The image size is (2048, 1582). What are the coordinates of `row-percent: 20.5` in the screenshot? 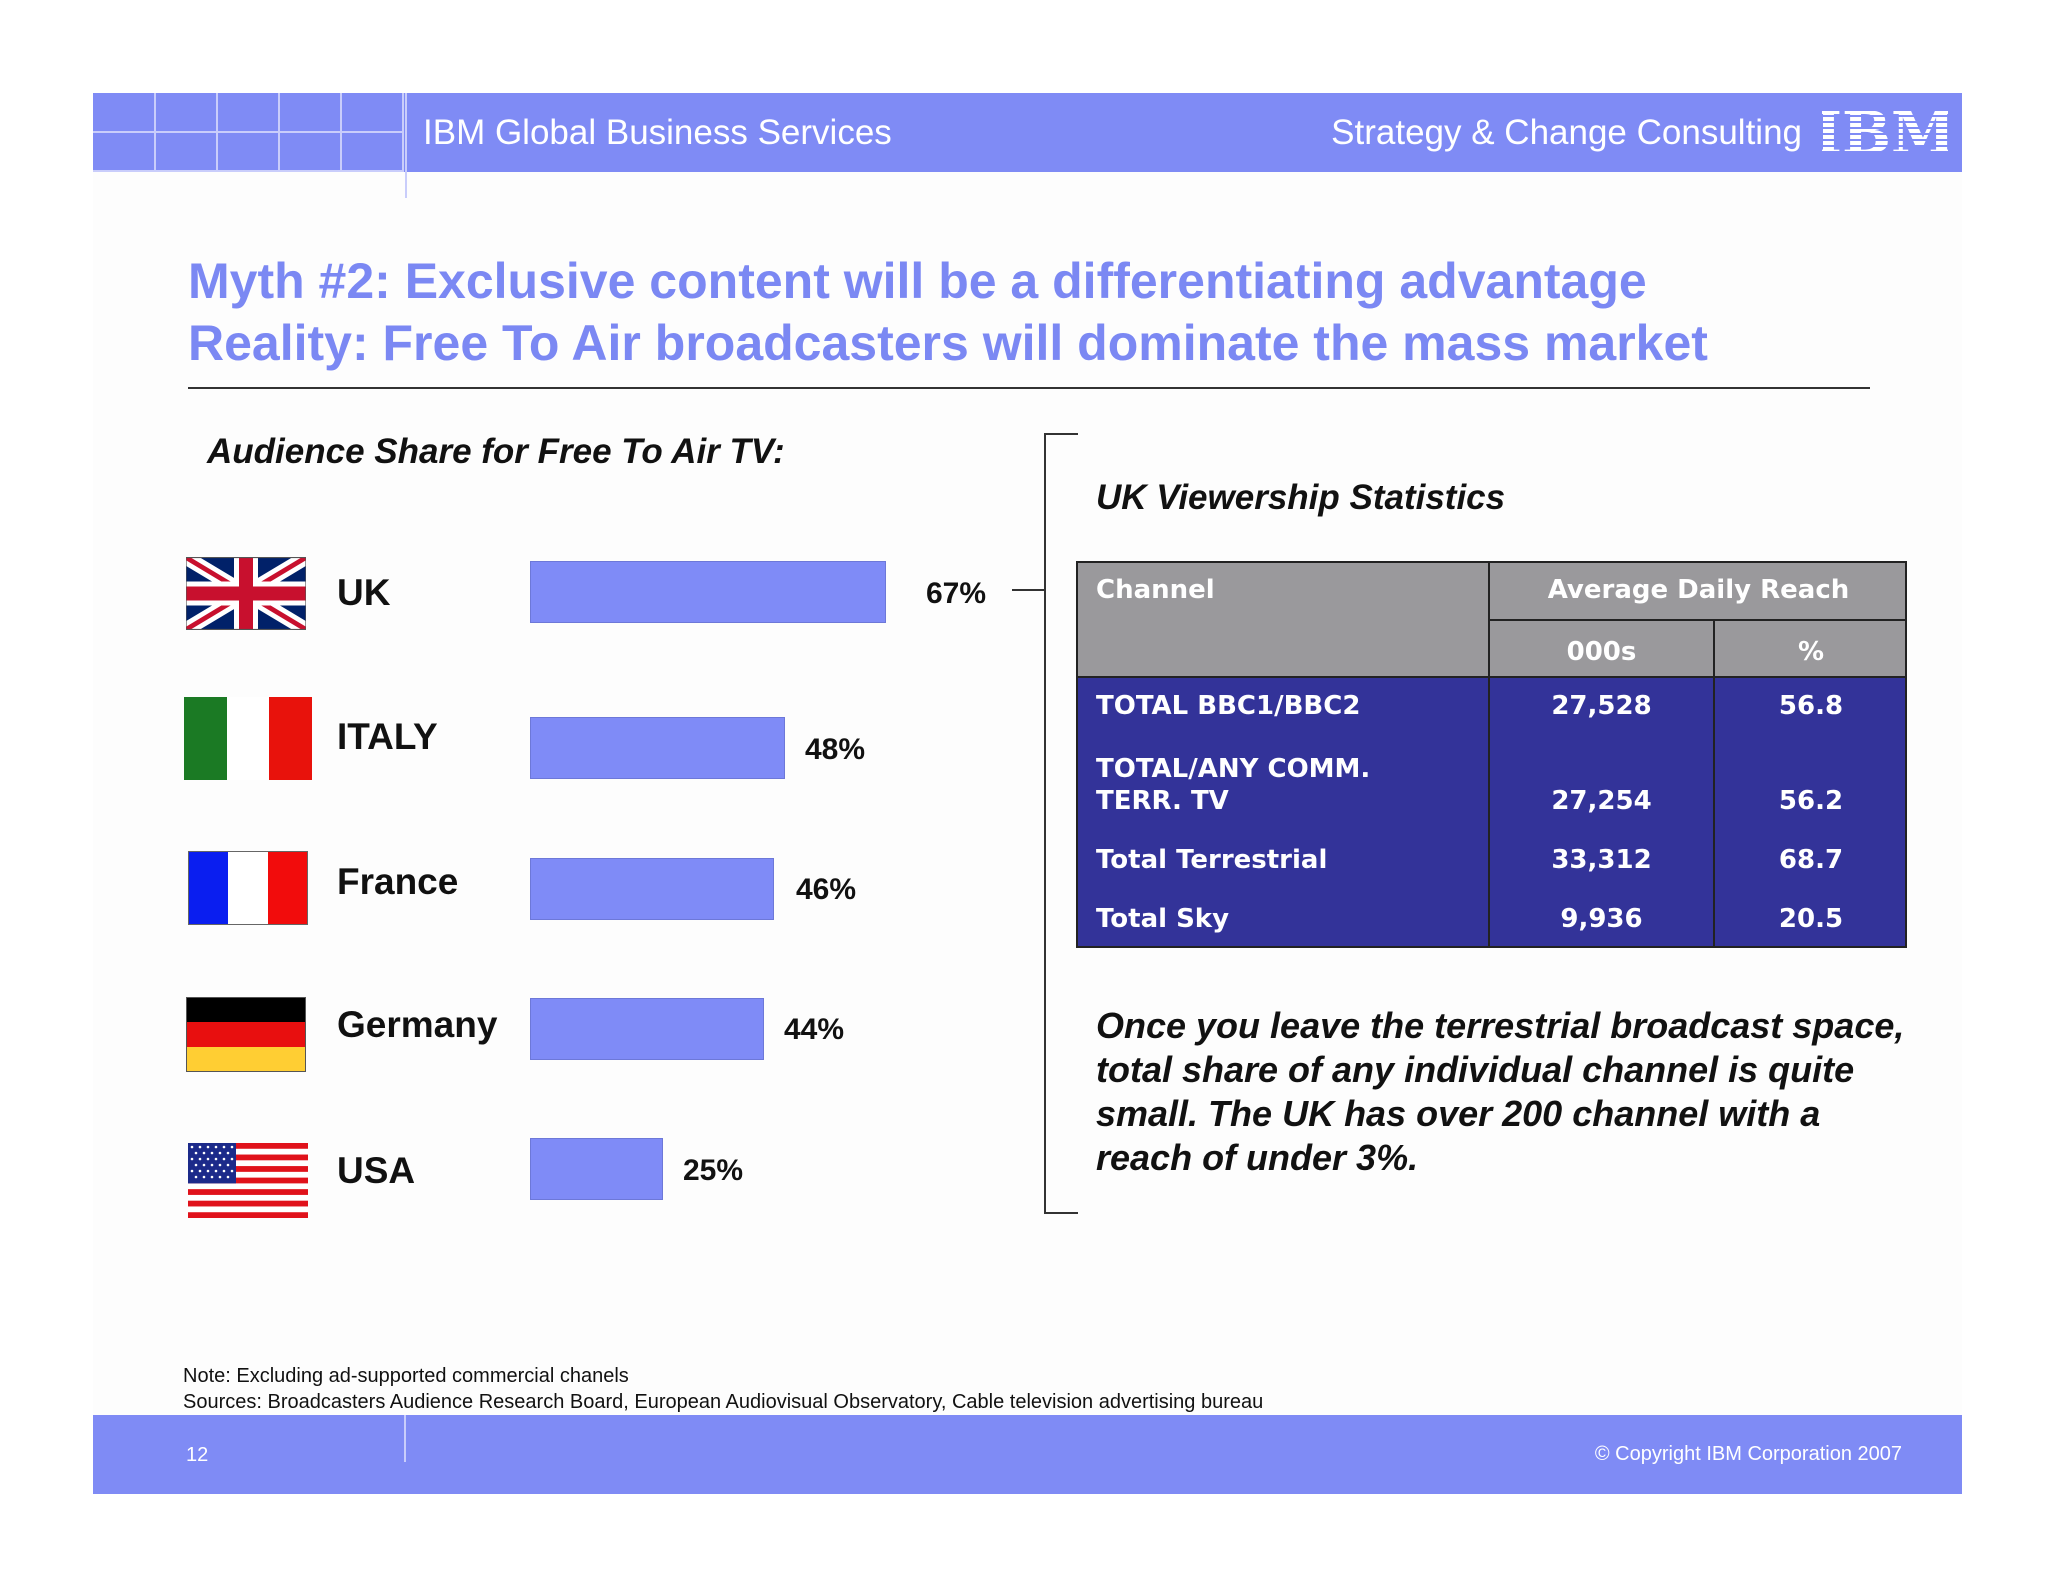 It's located at (1811, 919).